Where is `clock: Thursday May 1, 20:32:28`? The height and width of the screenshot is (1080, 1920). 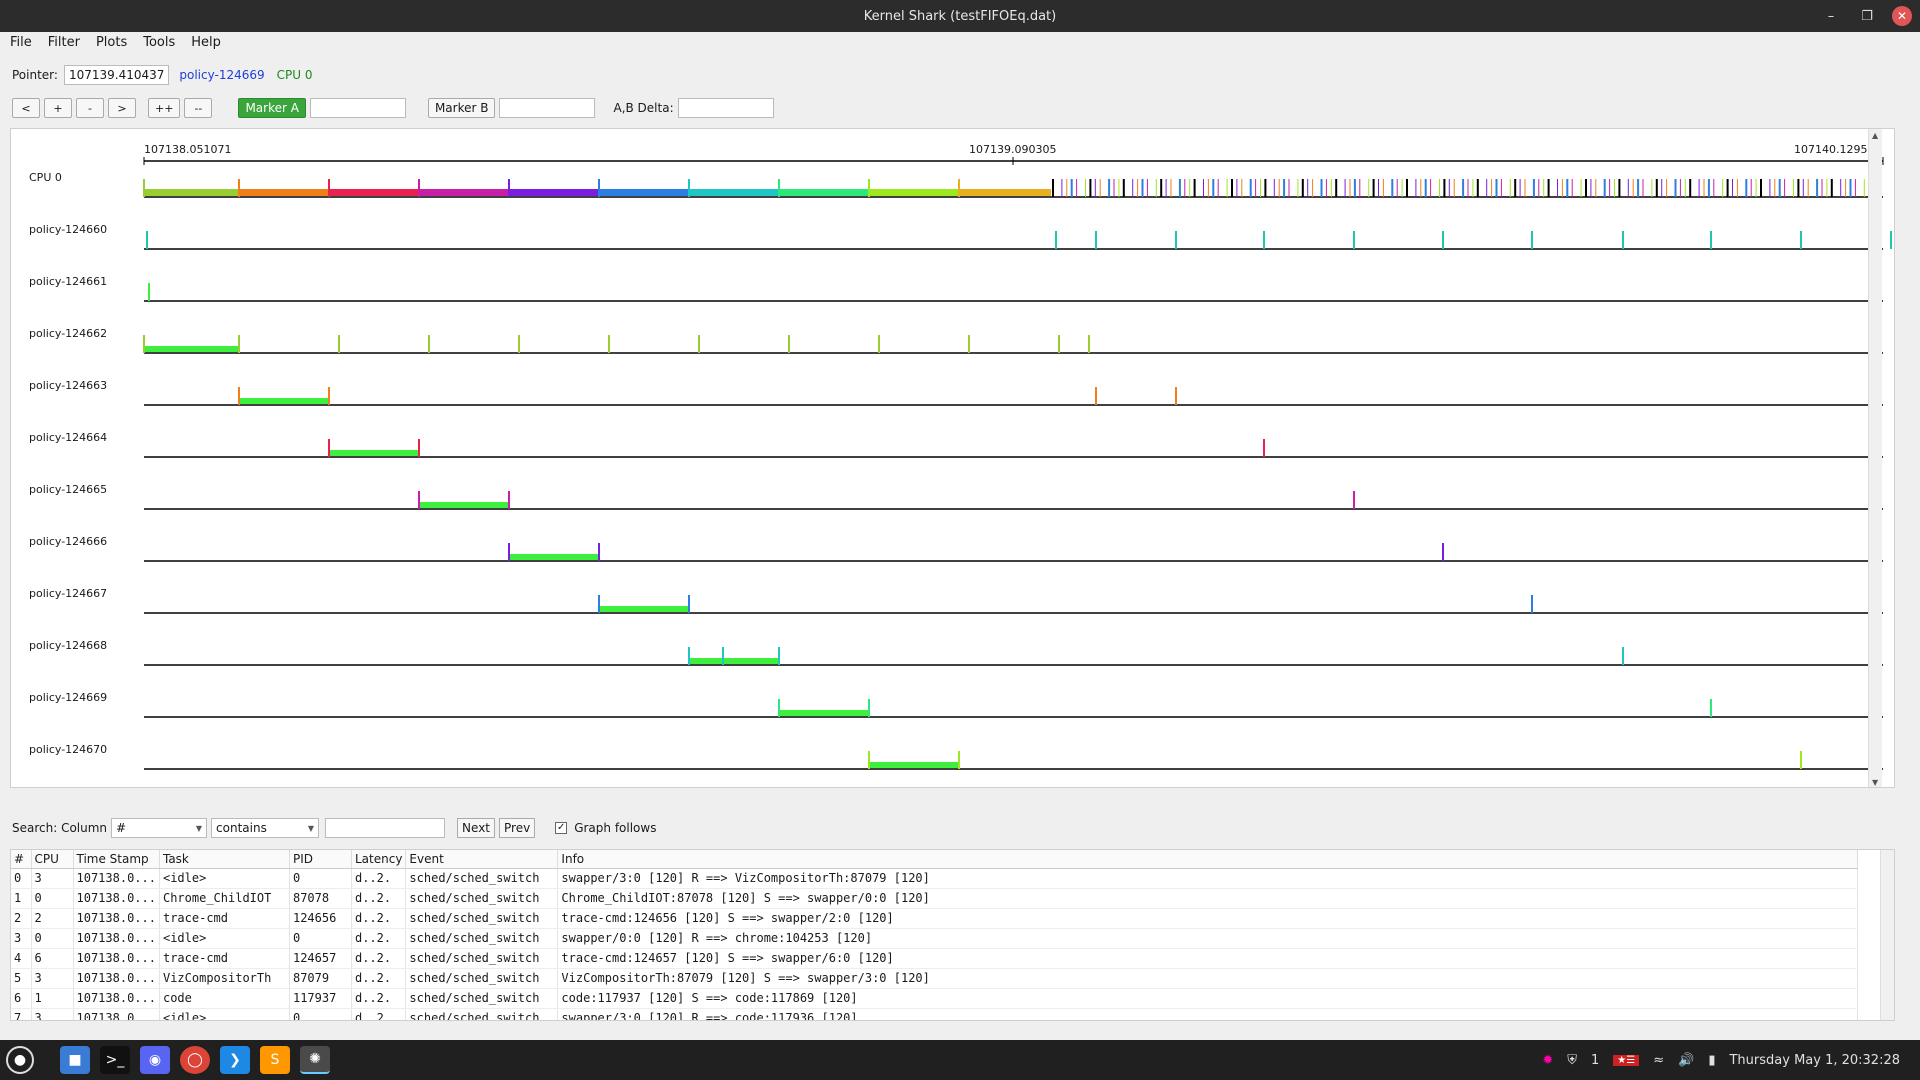 clock: Thursday May 1, 20:32:28 is located at coordinates (1814, 1060).